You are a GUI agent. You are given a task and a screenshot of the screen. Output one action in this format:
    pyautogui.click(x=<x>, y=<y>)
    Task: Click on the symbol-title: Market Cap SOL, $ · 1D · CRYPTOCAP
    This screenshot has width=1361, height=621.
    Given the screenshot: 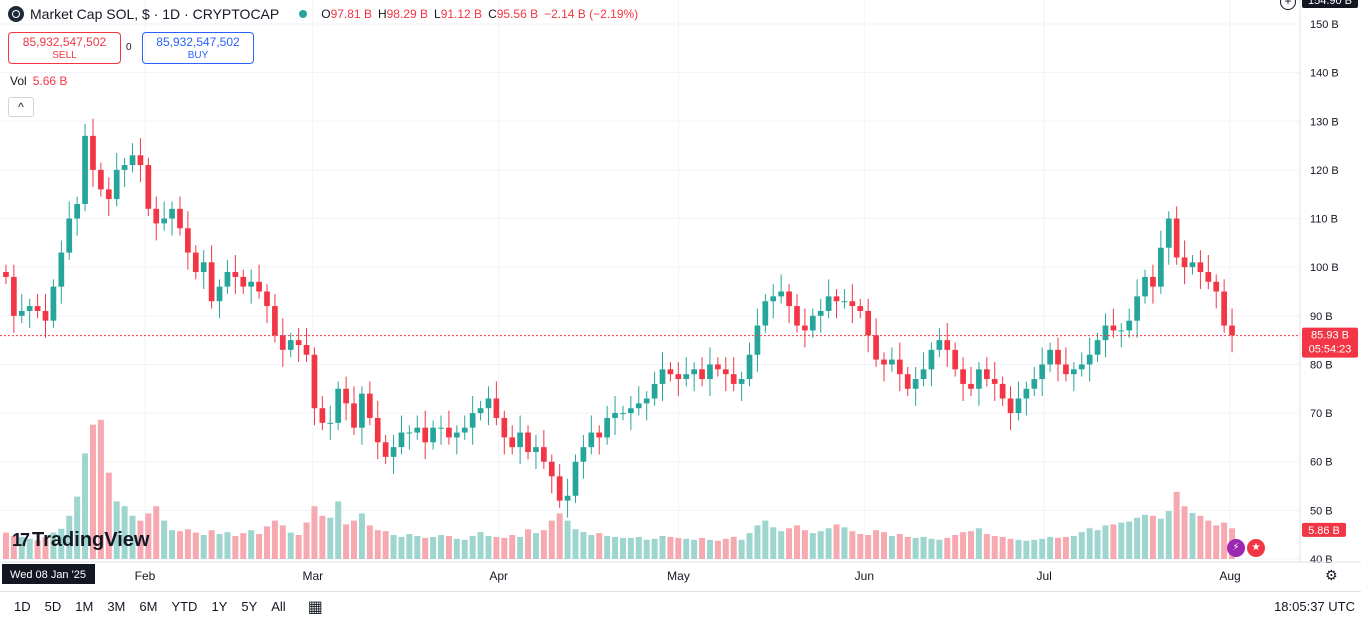 What is the action you would take?
    pyautogui.click(x=155, y=14)
    